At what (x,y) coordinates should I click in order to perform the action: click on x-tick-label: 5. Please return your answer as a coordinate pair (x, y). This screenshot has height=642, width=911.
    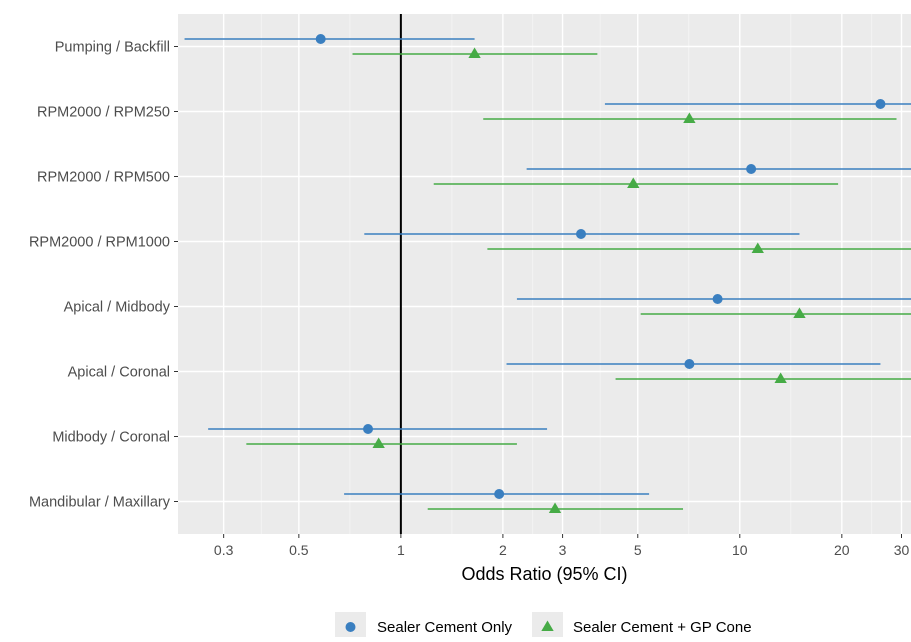
    Looking at the image, I should click on (638, 550).